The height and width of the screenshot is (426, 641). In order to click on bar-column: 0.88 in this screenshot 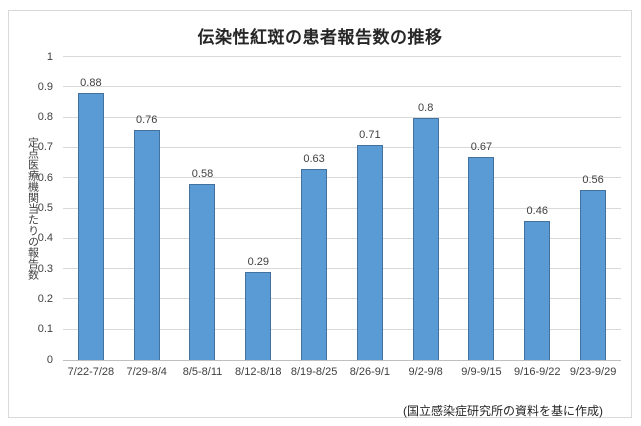, I will do `click(91, 208)`.